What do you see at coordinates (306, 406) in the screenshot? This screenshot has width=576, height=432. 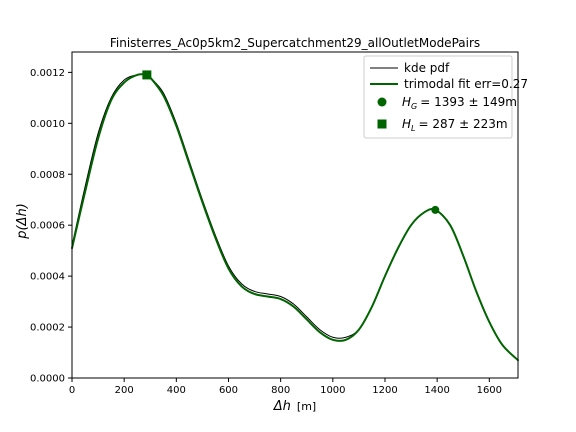 I see `x-axis-unit: [m]` at bounding box center [306, 406].